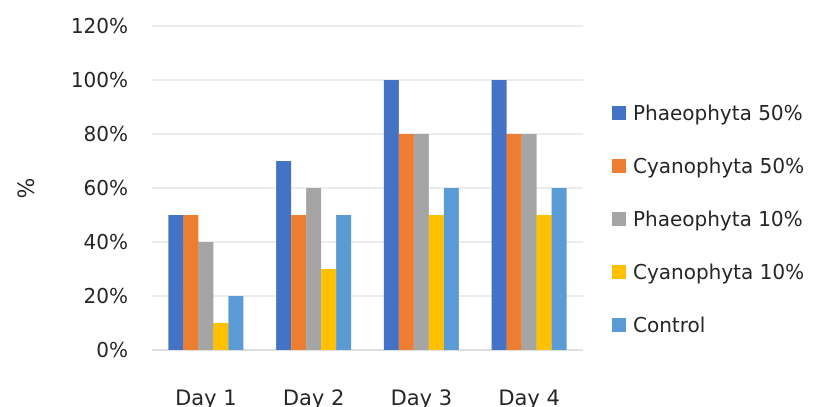 The height and width of the screenshot is (407, 832). What do you see at coordinates (112, 350) in the screenshot?
I see `y-tick-label: 0%` at bounding box center [112, 350].